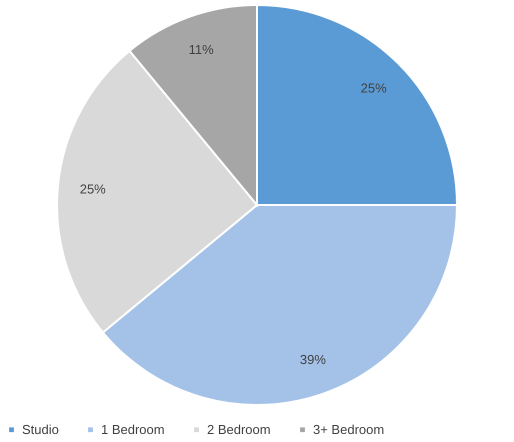 The width and height of the screenshot is (514, 442). What do you see at coordinates (201, 49) in the screenshot?
I see `data-label: 11%` at bounding box center [201, 49].